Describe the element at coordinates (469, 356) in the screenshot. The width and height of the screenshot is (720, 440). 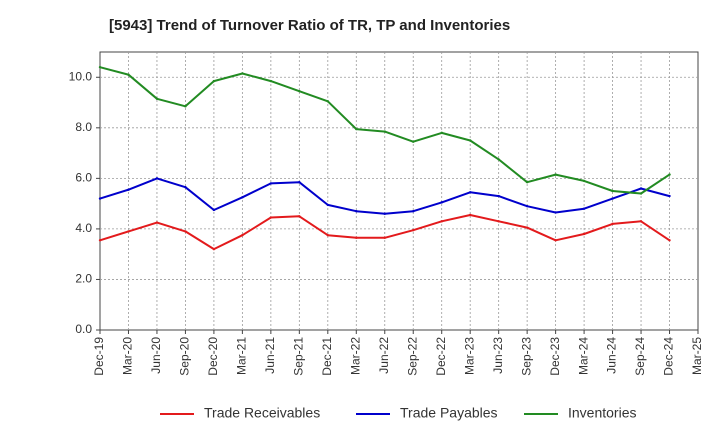
I see `x-tick-label: Mar-23` at that location.